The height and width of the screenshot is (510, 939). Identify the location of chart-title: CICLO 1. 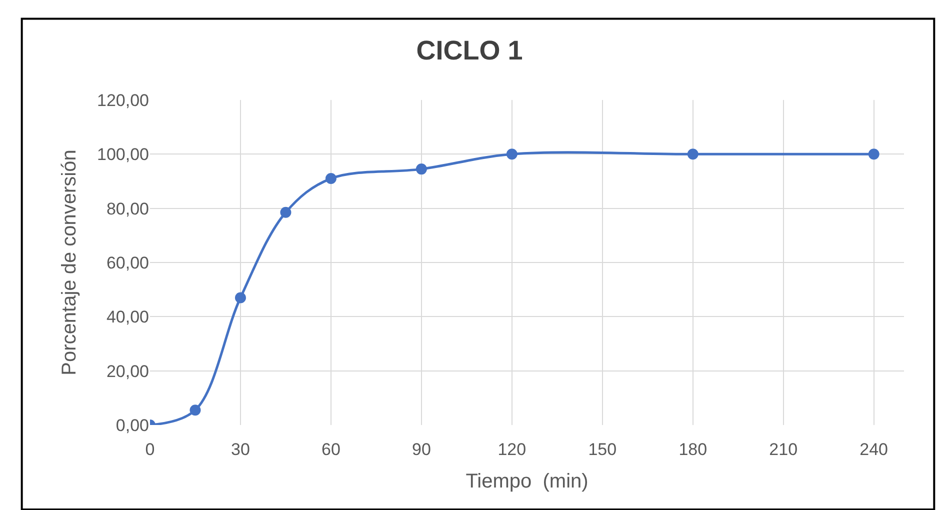
(469, 51).